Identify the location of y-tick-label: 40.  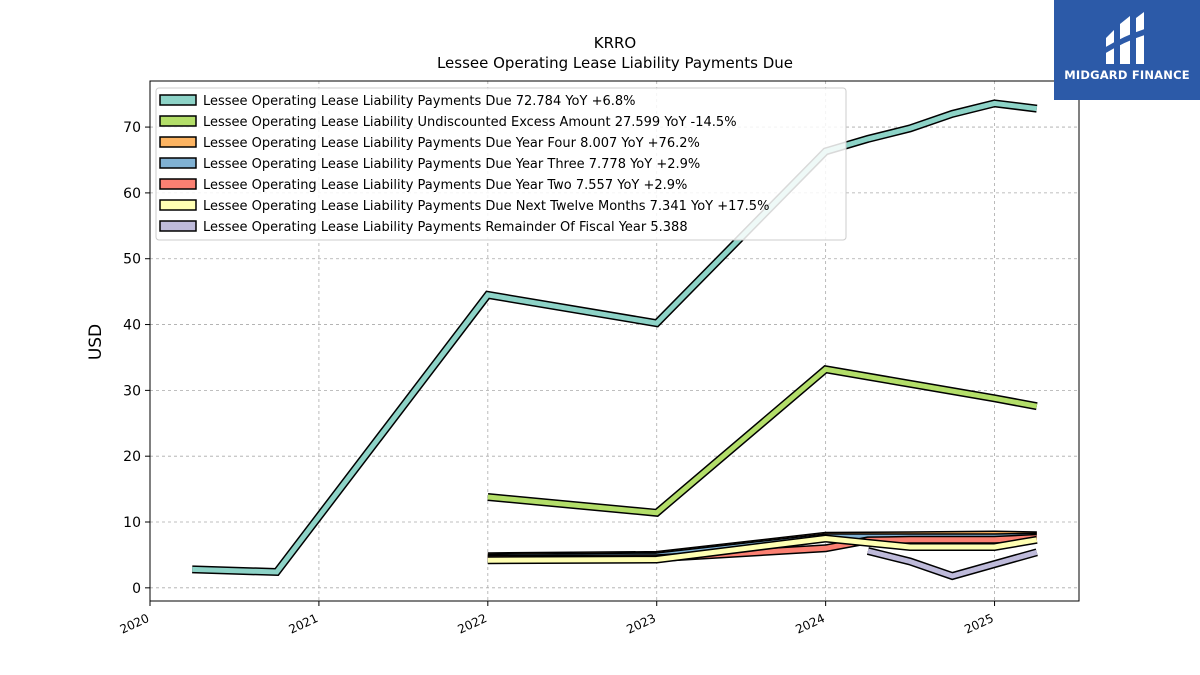
(132, 326).